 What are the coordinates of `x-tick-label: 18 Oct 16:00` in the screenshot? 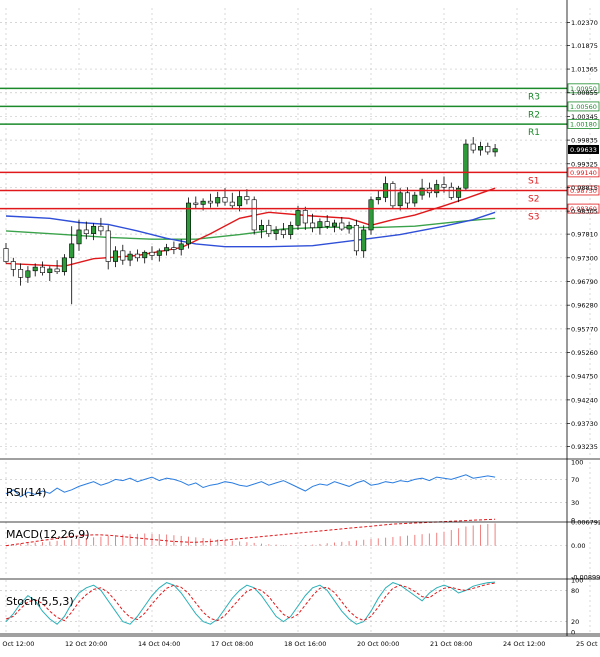 It's located at (305, 644).